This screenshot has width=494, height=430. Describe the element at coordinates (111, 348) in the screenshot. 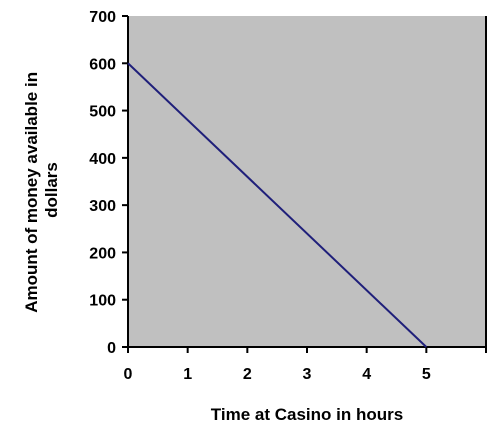

I see `y-tick-label: 0` at that location.